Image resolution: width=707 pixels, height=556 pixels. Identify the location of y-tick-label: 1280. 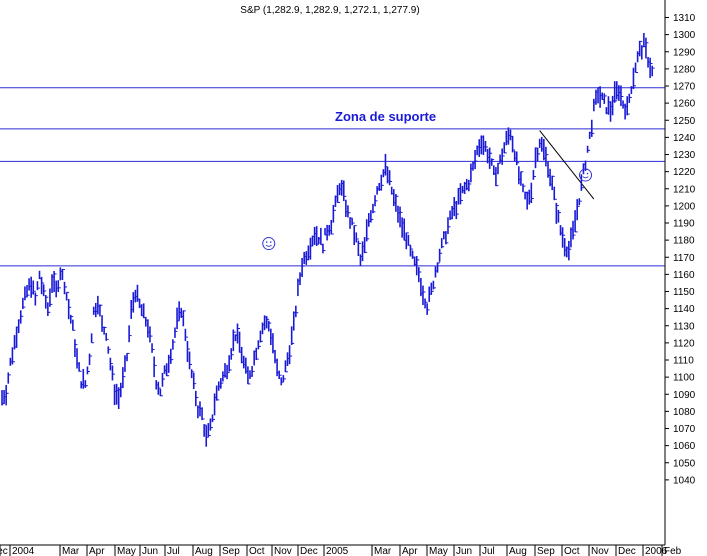
(684, 69).